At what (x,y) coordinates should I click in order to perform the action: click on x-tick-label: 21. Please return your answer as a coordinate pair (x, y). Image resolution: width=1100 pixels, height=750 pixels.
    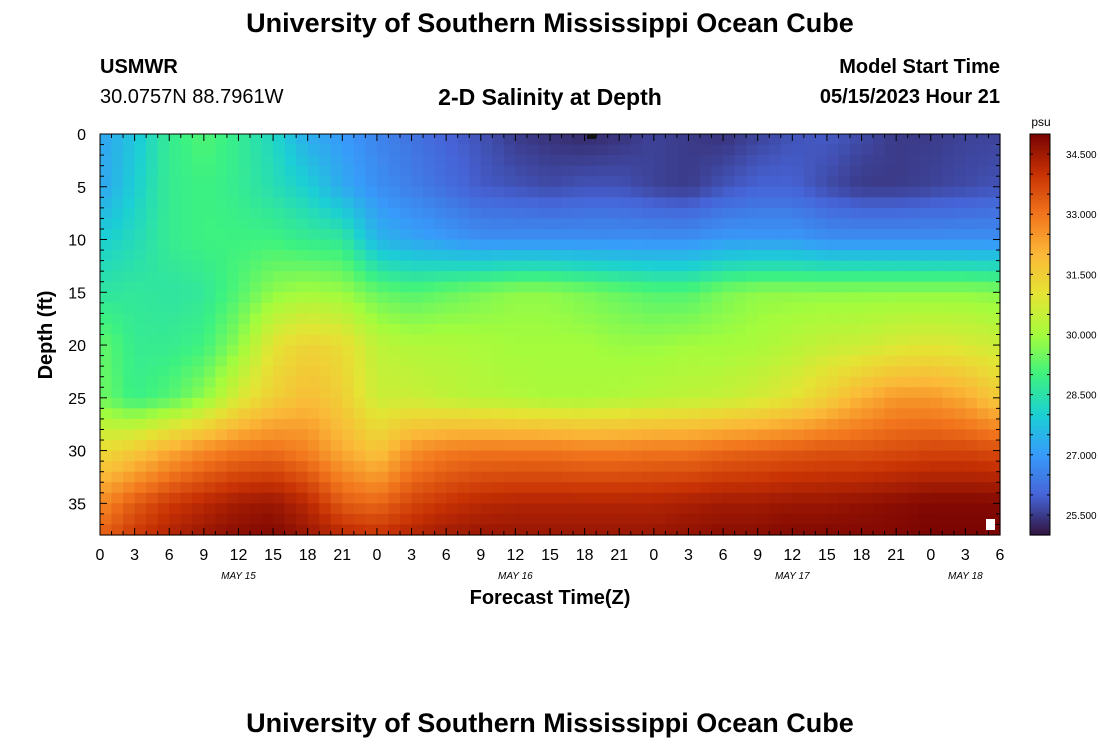
    Looking at the image, I should click on (619, 555).